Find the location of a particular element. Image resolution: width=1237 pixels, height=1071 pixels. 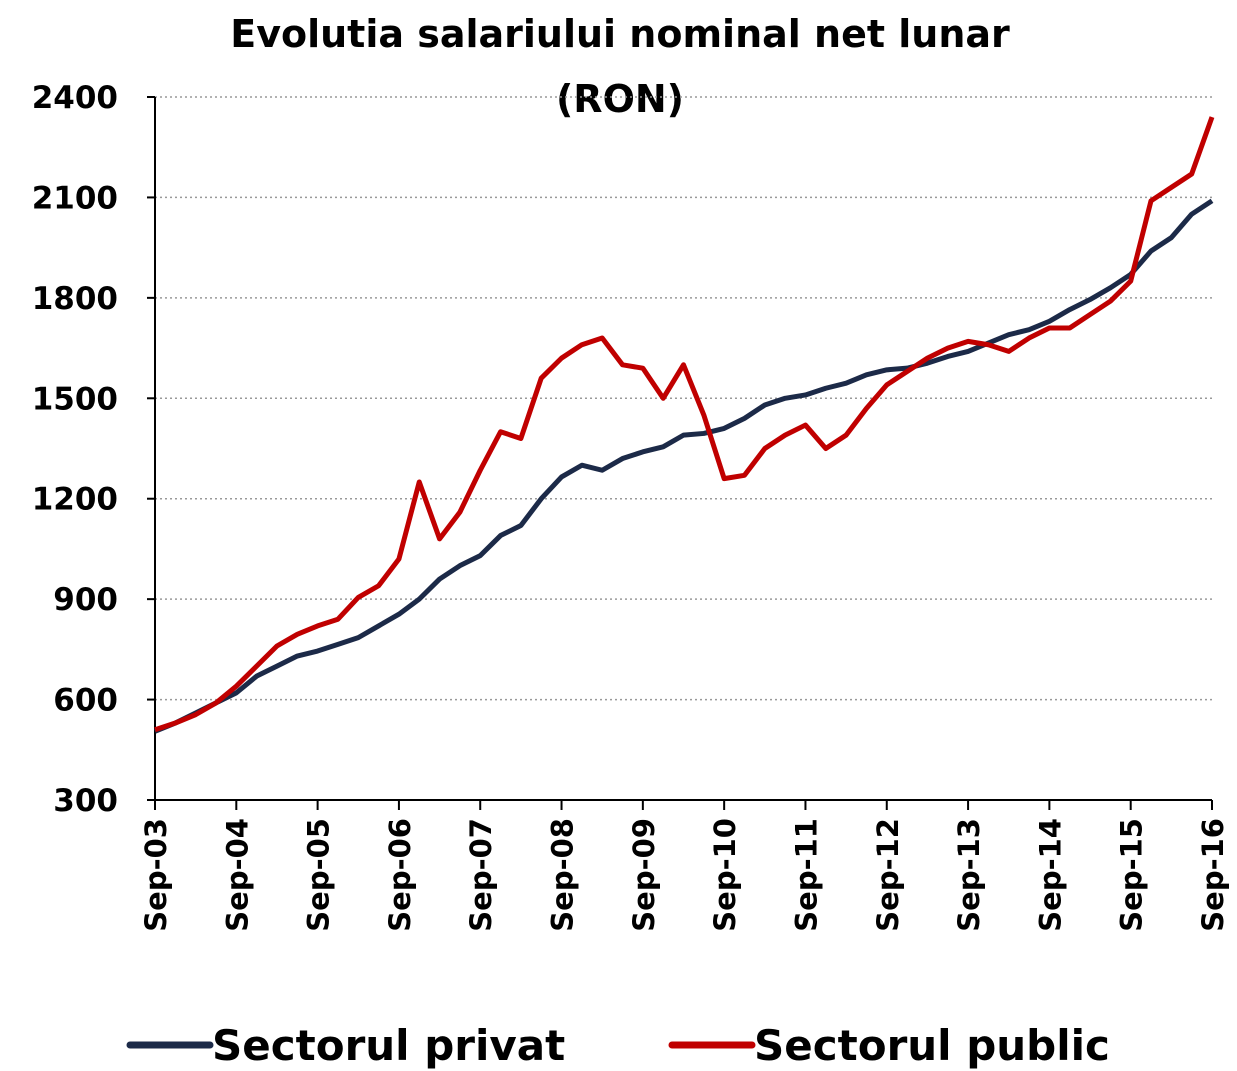

y-tick-label: 2100 is located at coordinates (75, 198).